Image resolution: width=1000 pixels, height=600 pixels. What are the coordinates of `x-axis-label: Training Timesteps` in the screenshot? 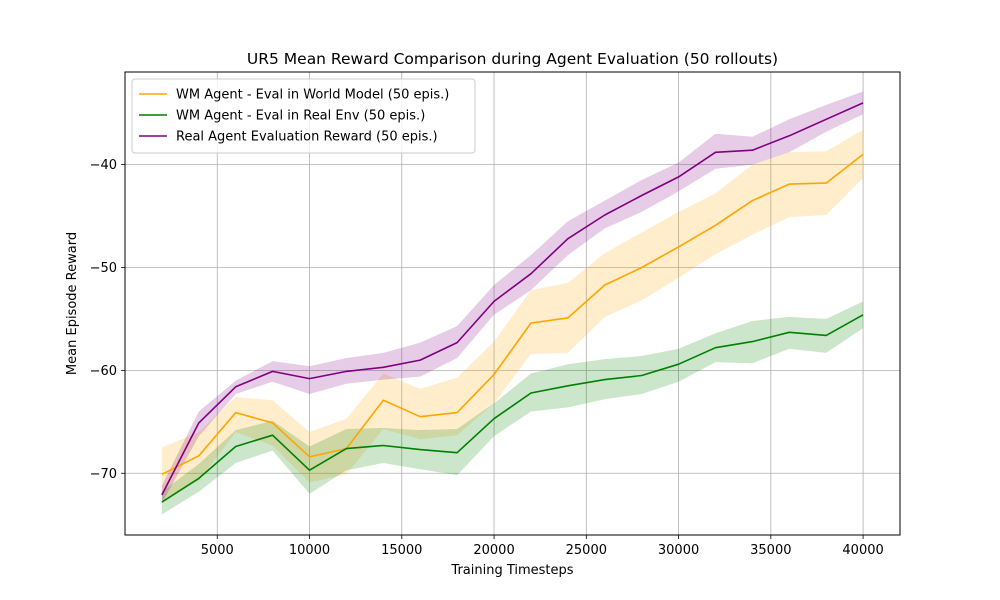 It's located at (511, 570).